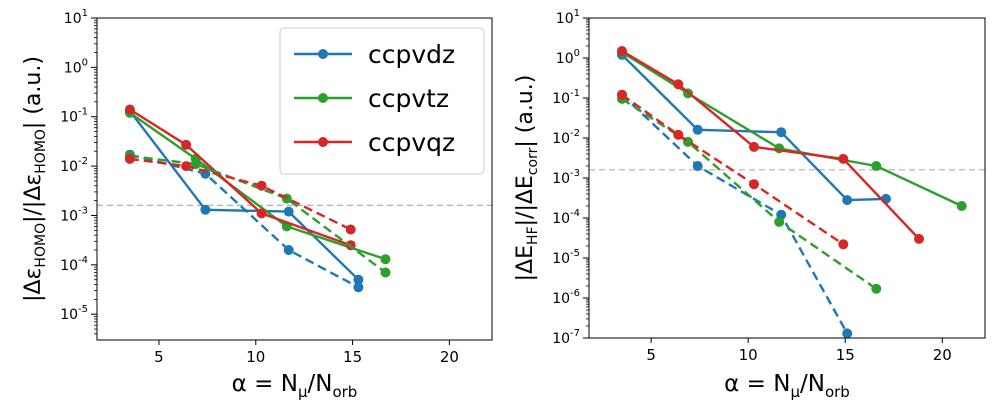 This screenshot has width=996, height=415. I want to click on legend-label-ccpvqz: ccpvqz, so click(411, 142).